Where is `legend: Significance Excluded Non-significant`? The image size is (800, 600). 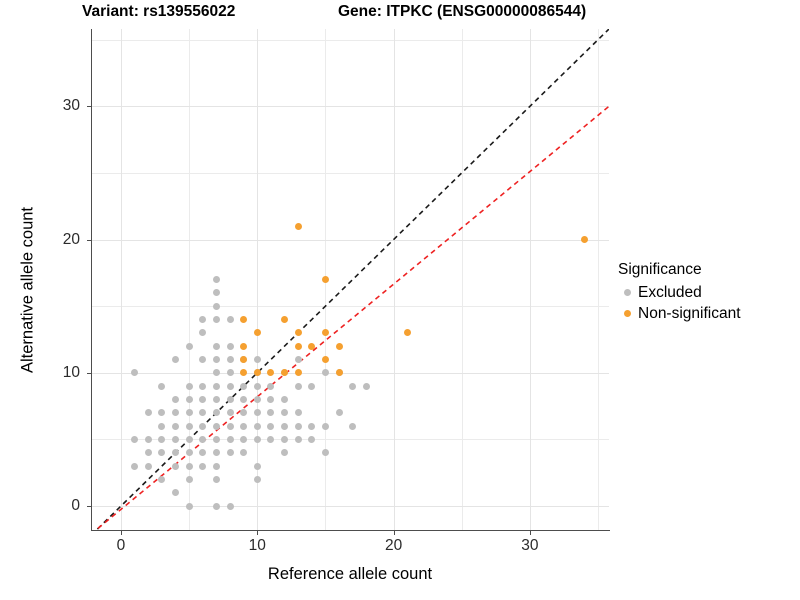
legend: Significance Excluded Non-significant is located at coordinates (708, 292).